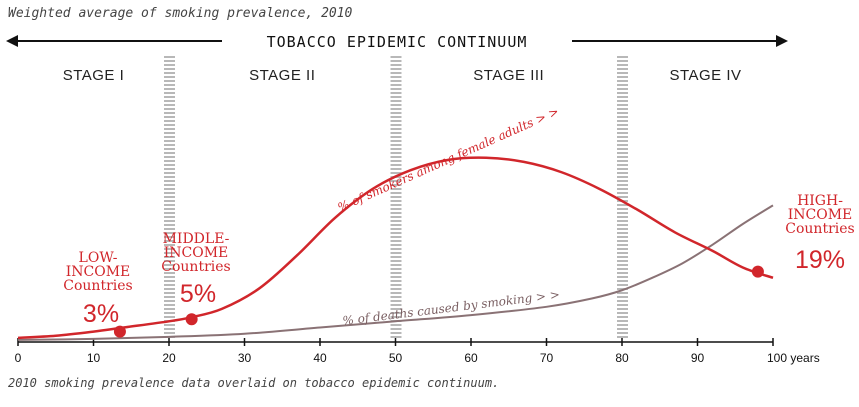 The height and width of the screenshot is (407, 859). I want to click on x-tick-label: 40, so click(320, 358).